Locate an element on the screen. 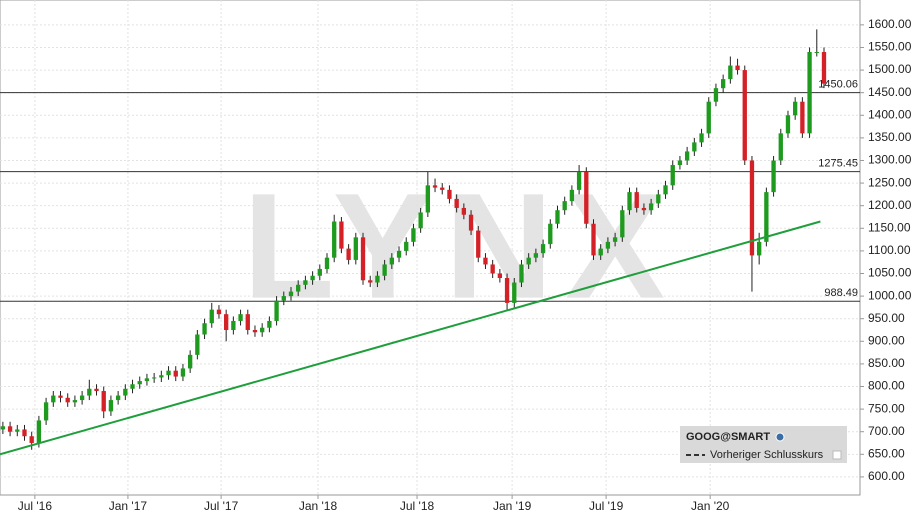 The width and height of the screenshot is (921, 522). y-tick-label: 1050.00 is located at coordinates (890, 273).